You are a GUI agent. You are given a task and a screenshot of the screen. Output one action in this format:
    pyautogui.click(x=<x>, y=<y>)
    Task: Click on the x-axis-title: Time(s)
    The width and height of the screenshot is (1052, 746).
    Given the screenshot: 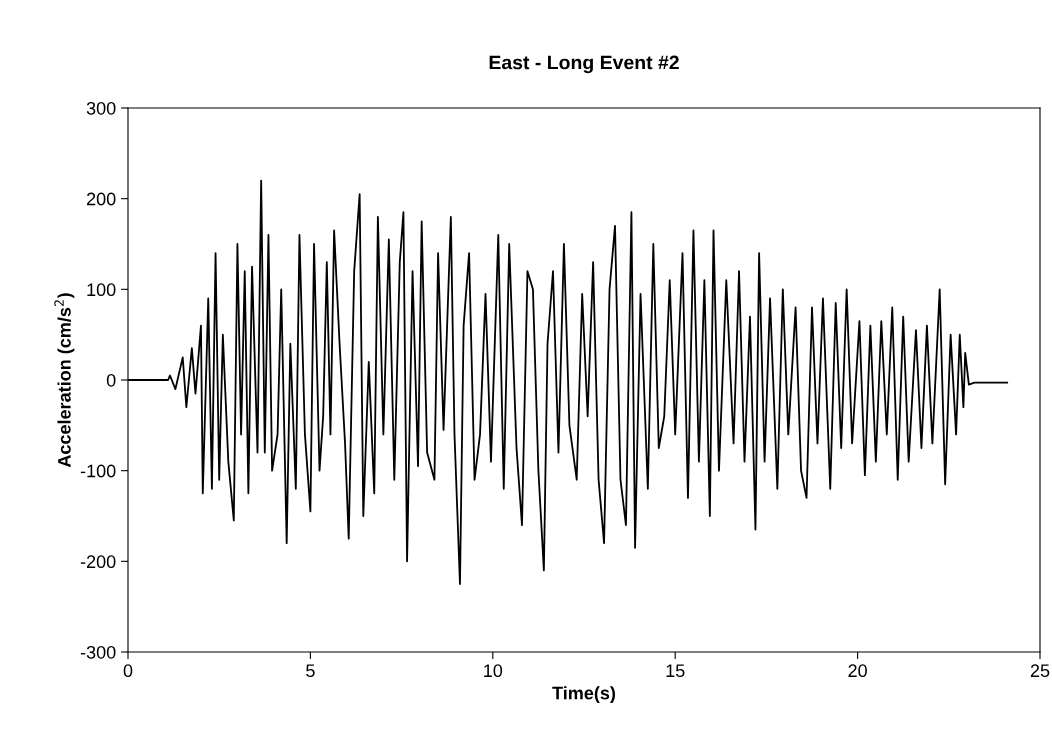 What is the action you would take?
    pyautogui.click(x=584, y=695)
    